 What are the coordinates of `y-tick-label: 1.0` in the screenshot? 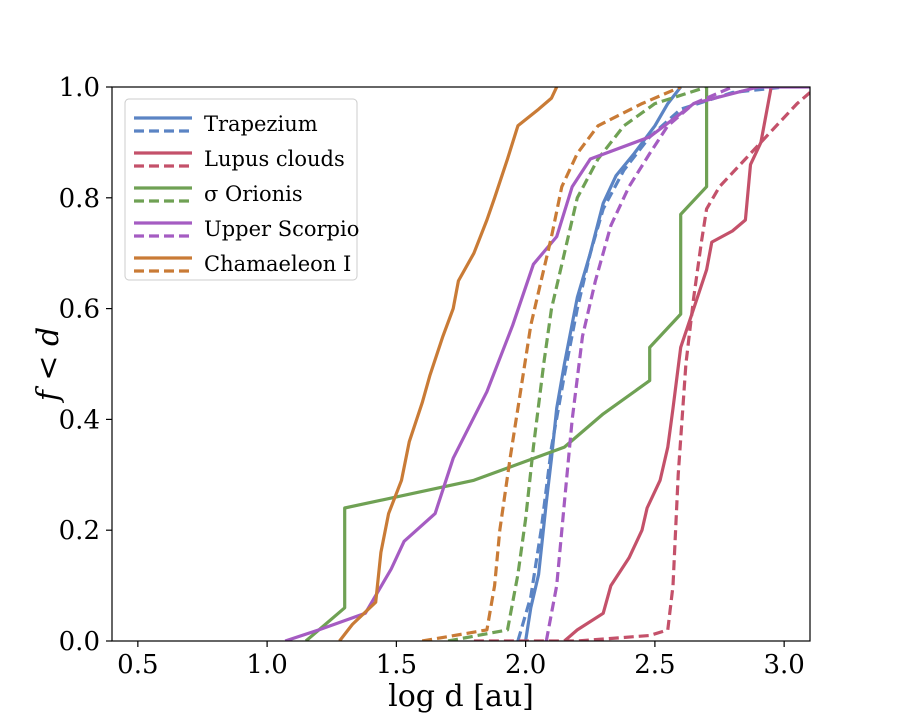 It's located at (79, 88).